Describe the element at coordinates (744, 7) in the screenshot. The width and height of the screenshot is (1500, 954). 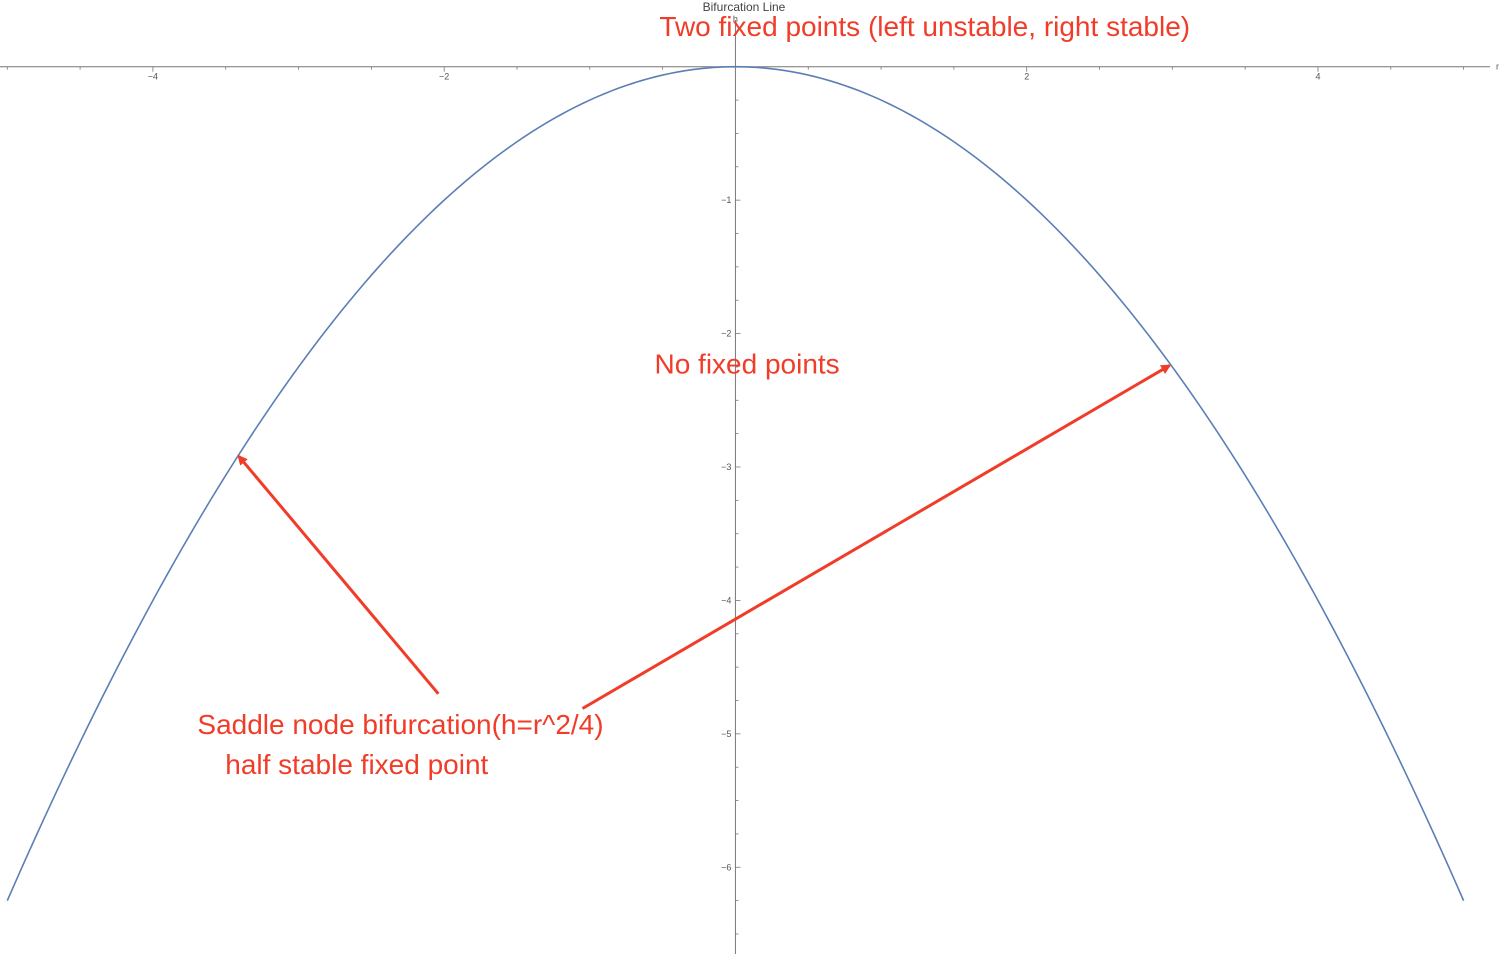
I see `chart-title: Bifurcation Line` at that location.